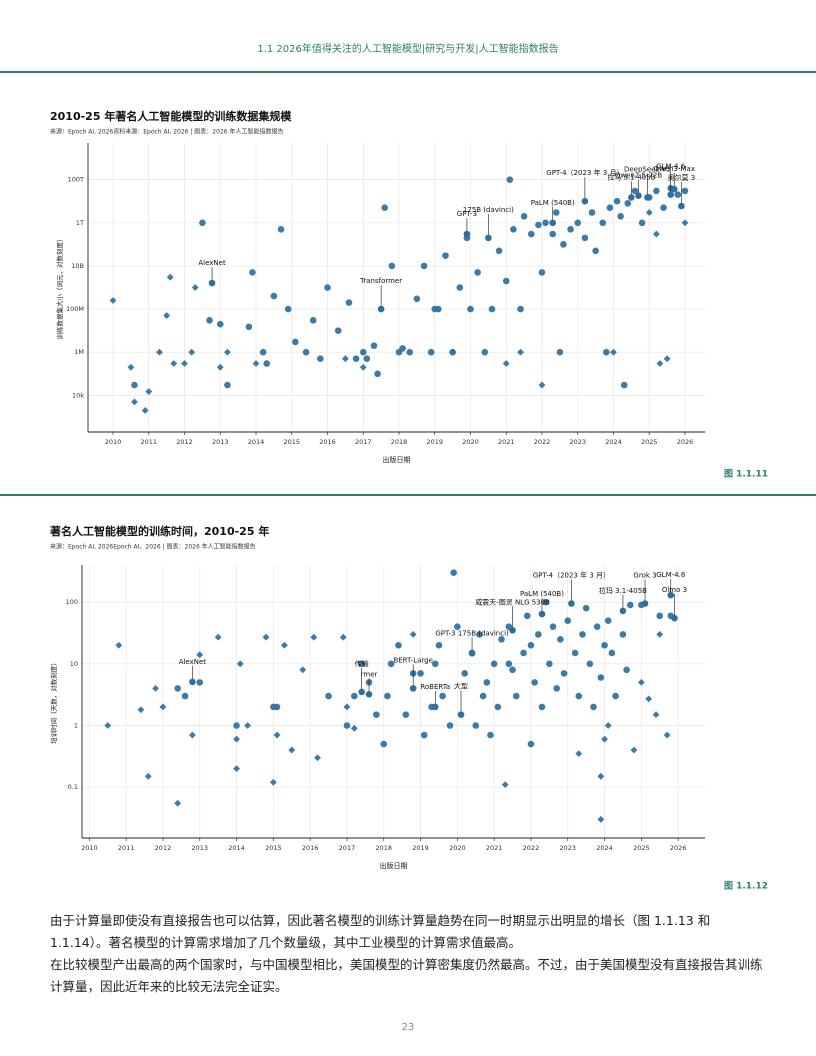  Describe the element at coordinates (79, 352) in the screenshot. I see `y-tick-label: 1M` at that location.